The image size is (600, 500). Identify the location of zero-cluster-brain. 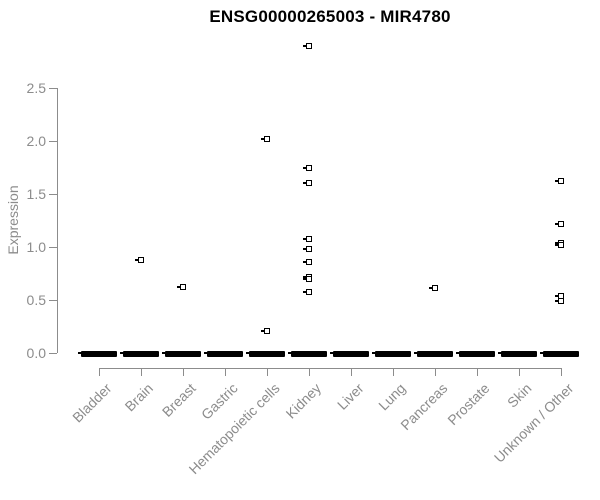
(139, 354).